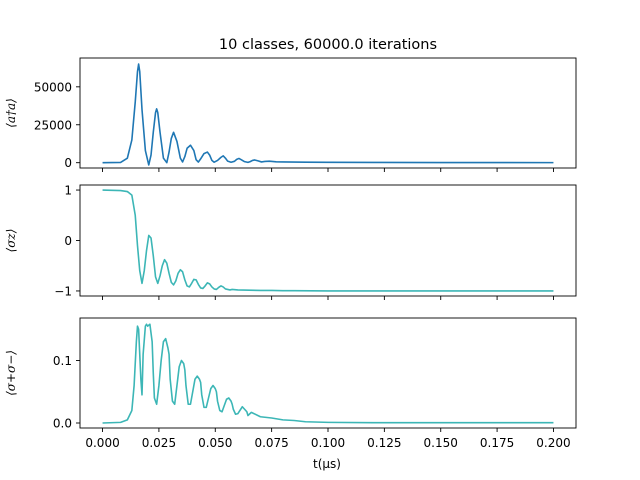  I want to click on y-tick-label-panel-1: 50000, so click(53, 87).